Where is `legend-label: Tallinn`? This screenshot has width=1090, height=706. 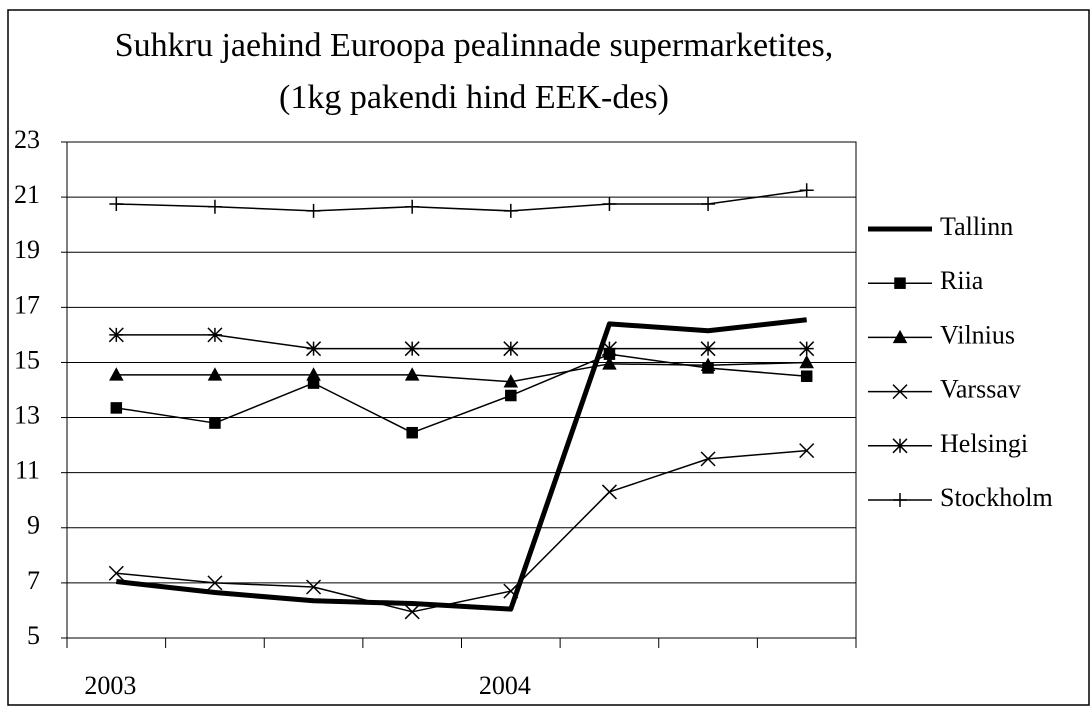
legend-label: Tallinn is located at coordinates (976, 226).